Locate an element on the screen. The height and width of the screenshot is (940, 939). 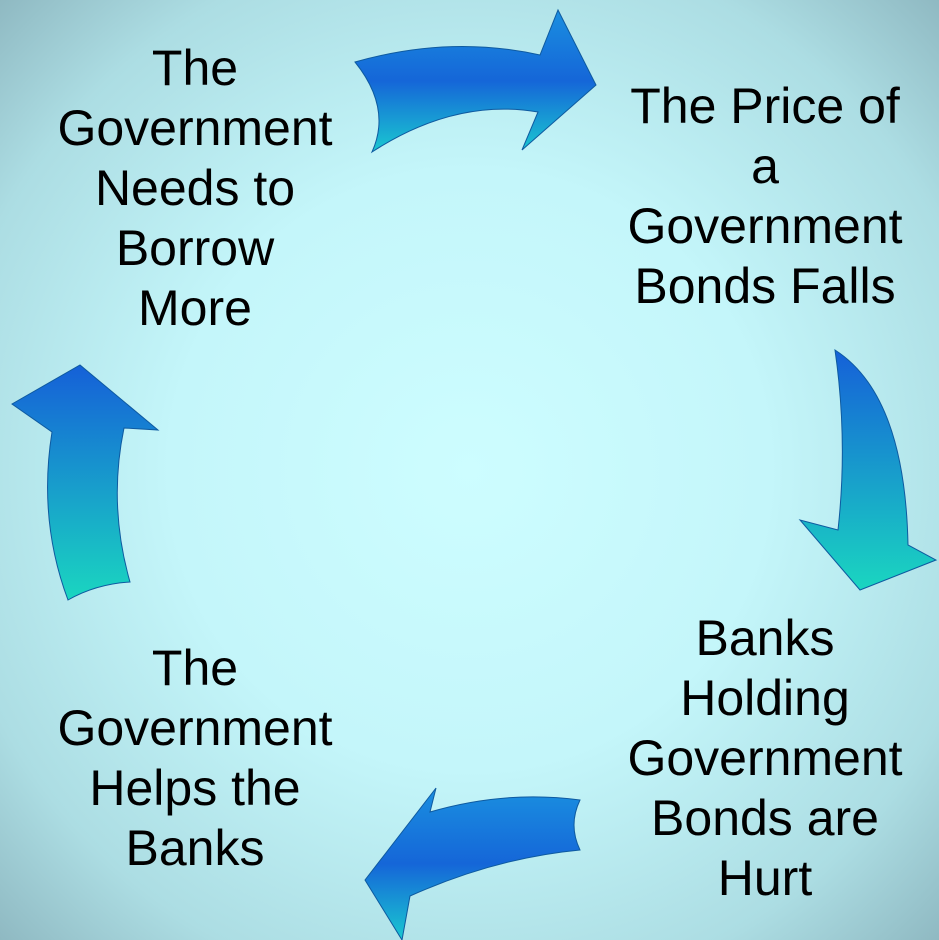
text-line: Helps the is located at coordinates (195, 788).